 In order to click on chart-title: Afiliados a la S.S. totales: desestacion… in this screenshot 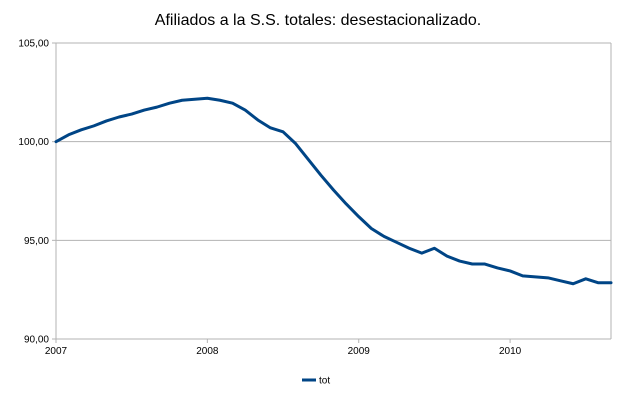, I will do `click(318, 20)`.